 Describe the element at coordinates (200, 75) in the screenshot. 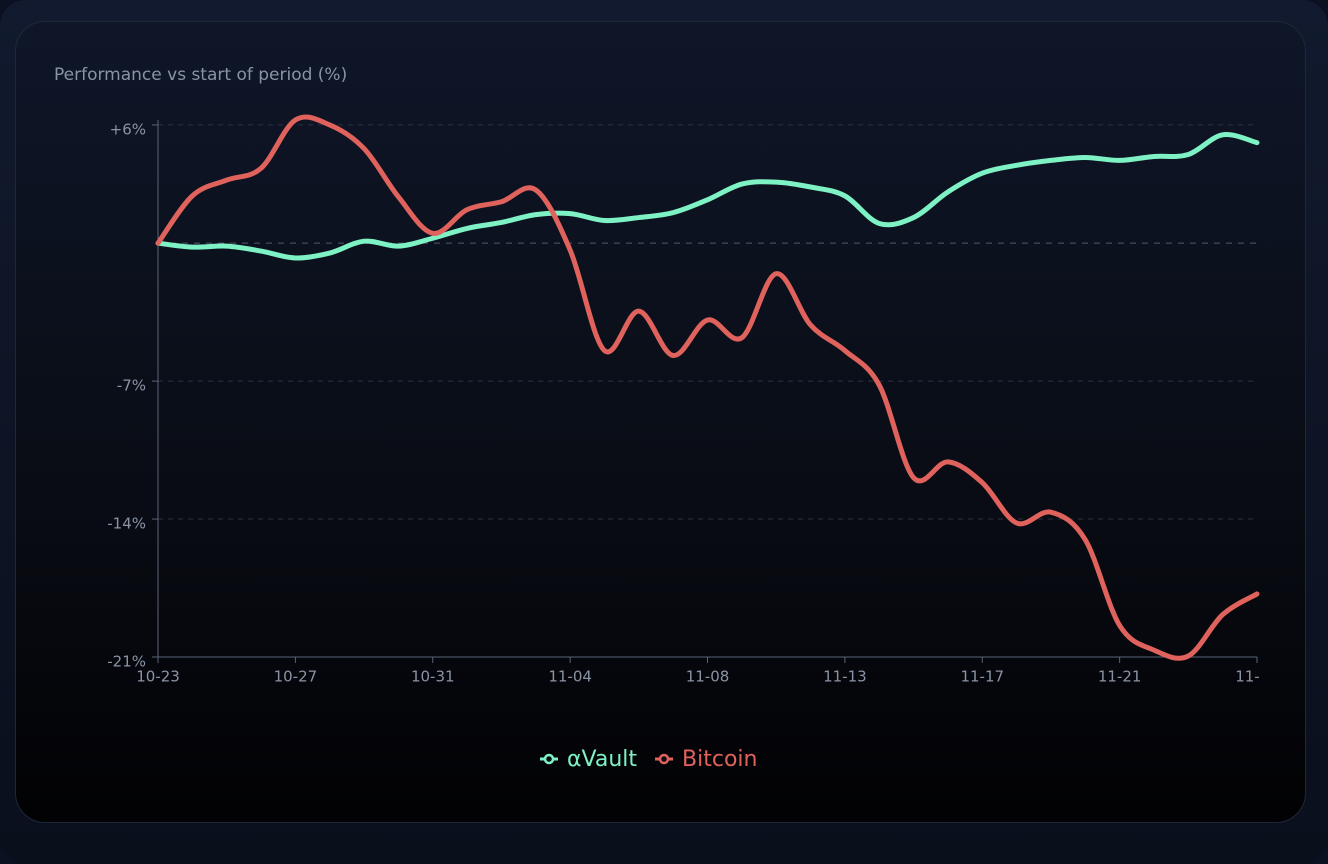

I see `chart-title: Performance vs start of period (%)` at that location.